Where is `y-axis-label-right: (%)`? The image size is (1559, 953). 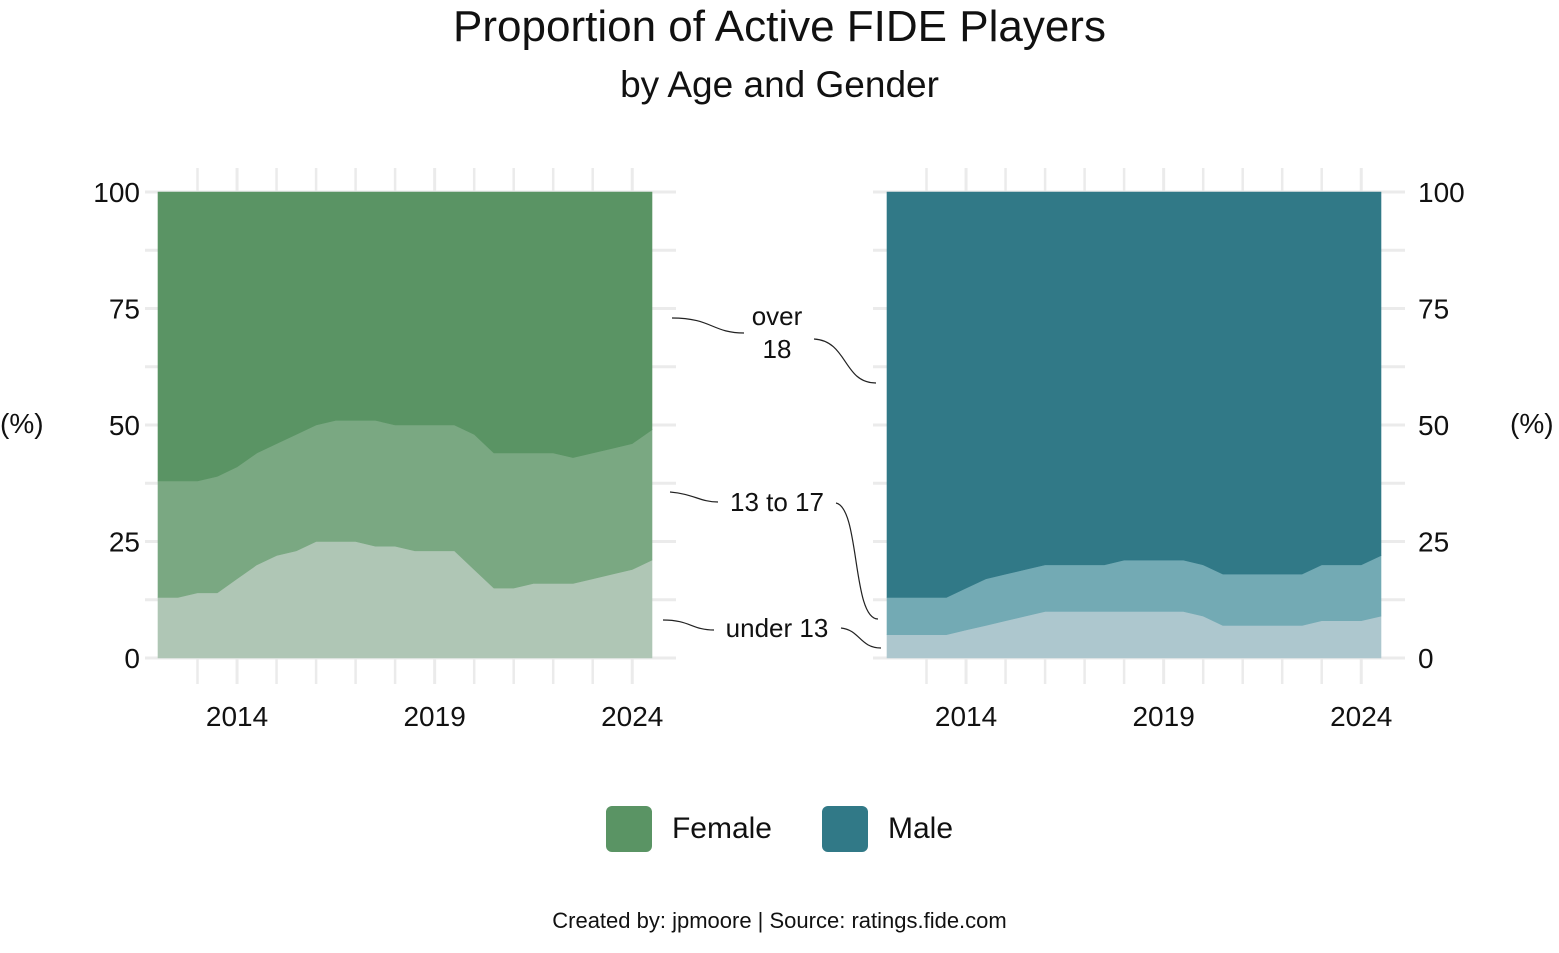
y-axis-label-right: (%) is located at coordinates (1532, 423).